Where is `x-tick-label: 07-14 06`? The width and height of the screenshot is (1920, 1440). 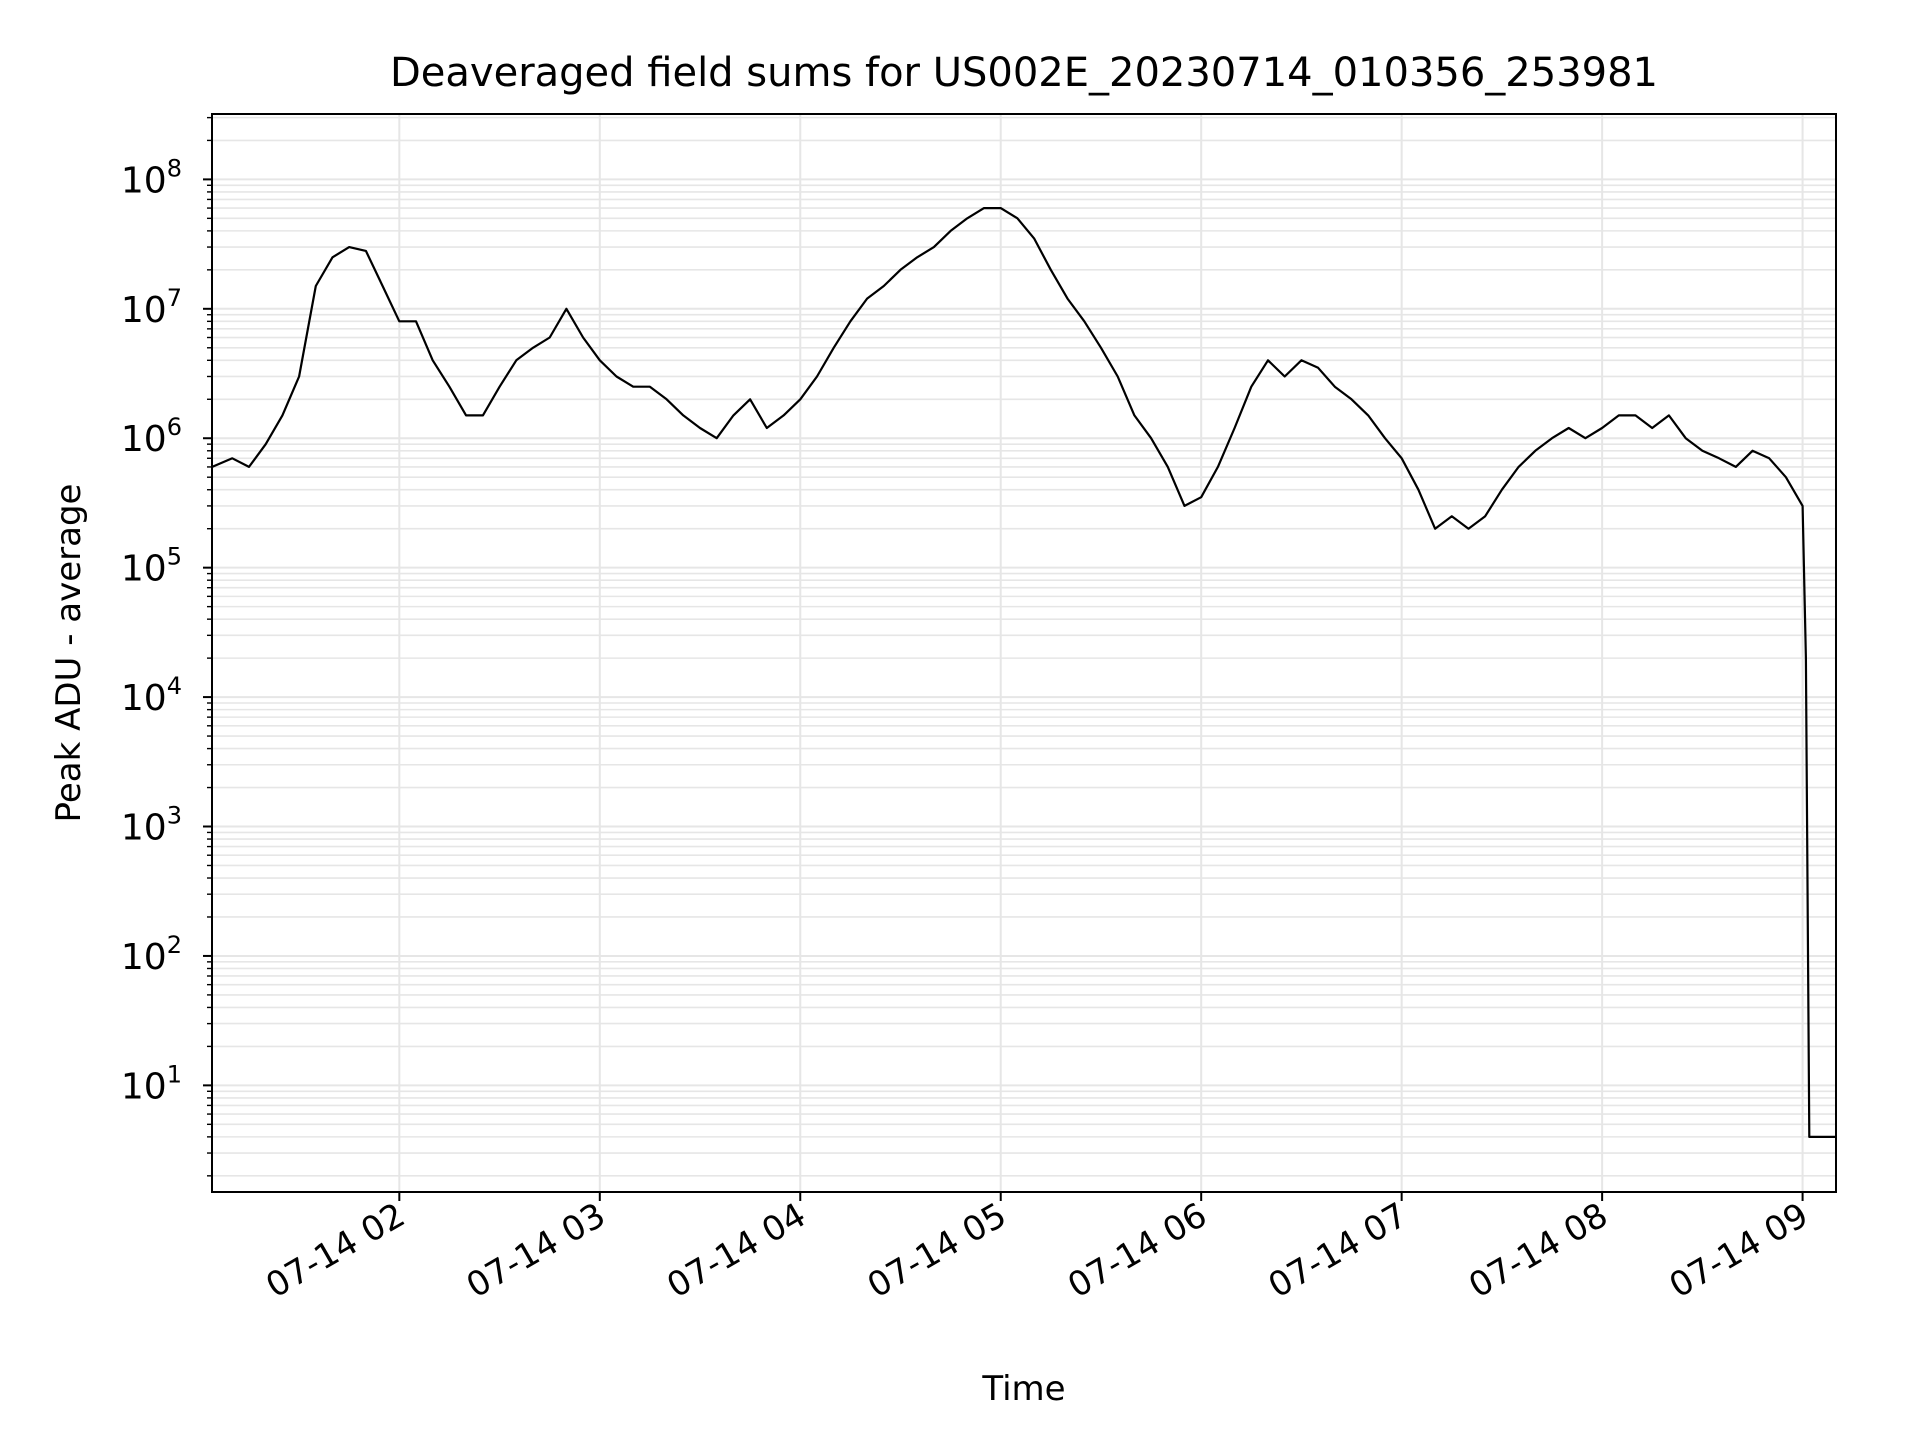
x-tick-label: 07-14 06 is located at coordinates (1137, 1250).